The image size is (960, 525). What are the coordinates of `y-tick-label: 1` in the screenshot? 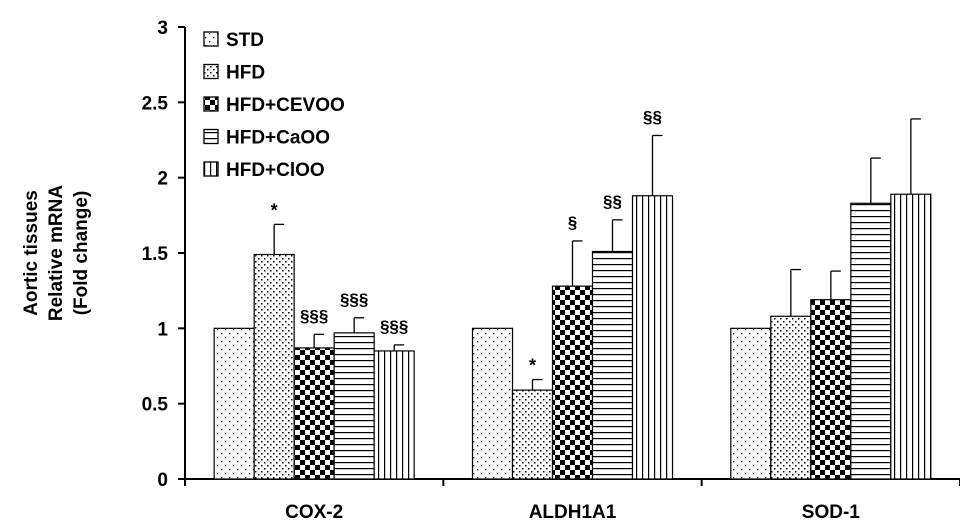 It's located at (162, 329).